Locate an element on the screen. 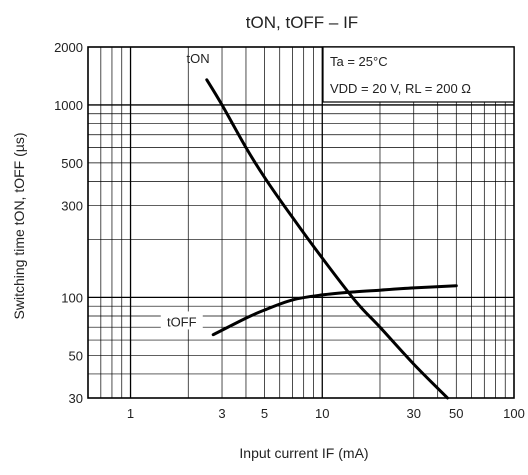 The width and height of the screenshot is (528, 475). annotation-conditions: VDD = 20 V, RL = 200 Ω is located at coordinates (400, 88).